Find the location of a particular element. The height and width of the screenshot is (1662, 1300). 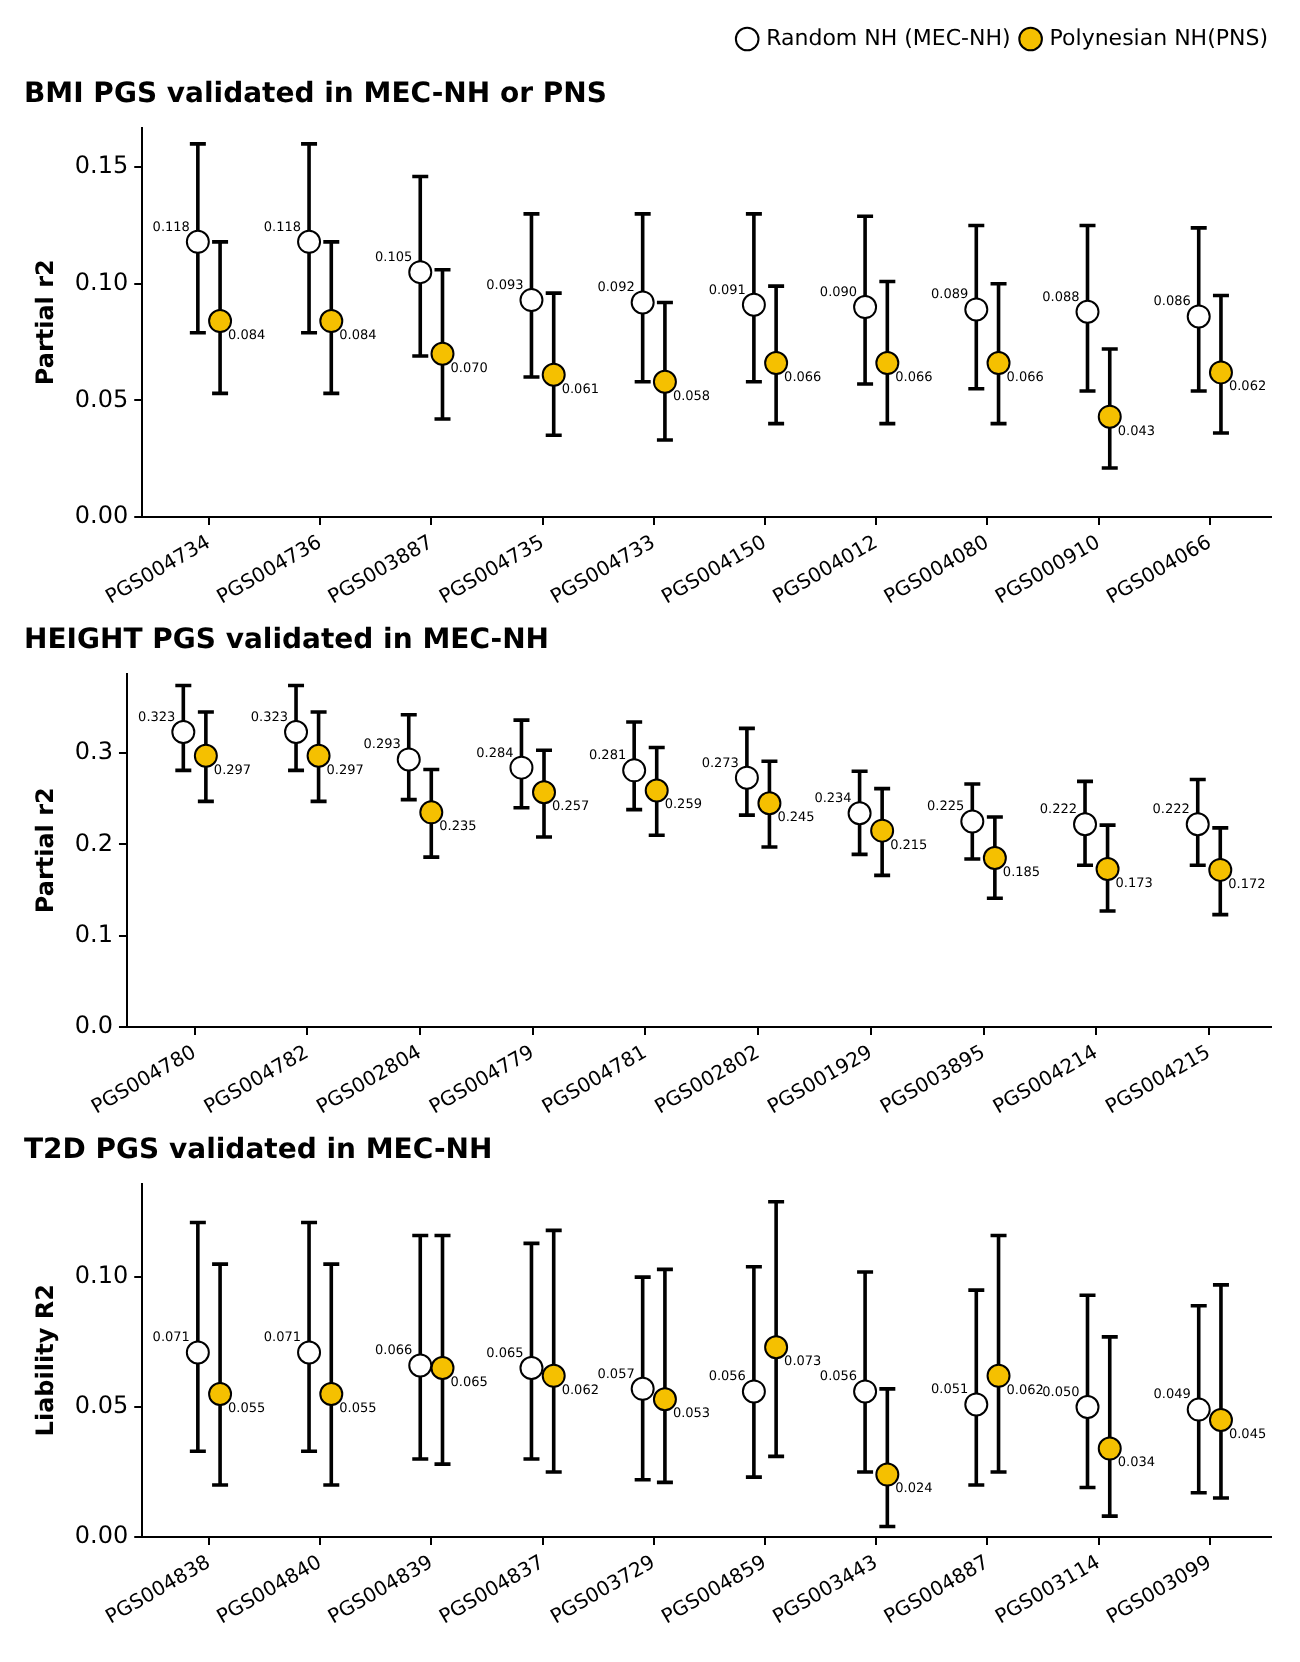

y-tick-label: 0.15 is located at coordinates (101, 165).